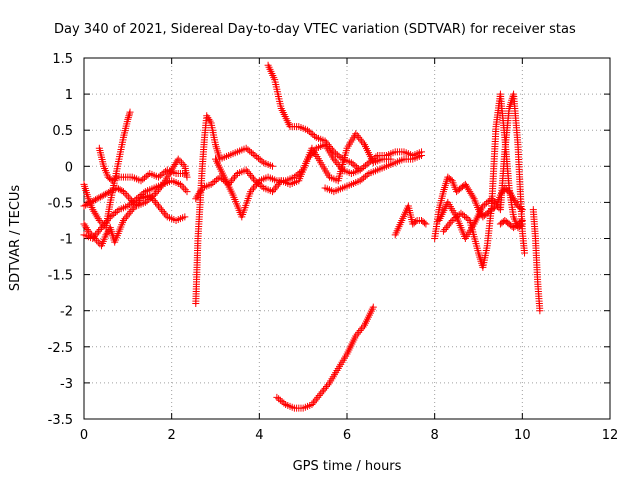 Image resolution: width=640 pixels, height=480 pixels. Describe the element at coordinates (410, 220) in the screenshot. I see `series-track-l` at that location.